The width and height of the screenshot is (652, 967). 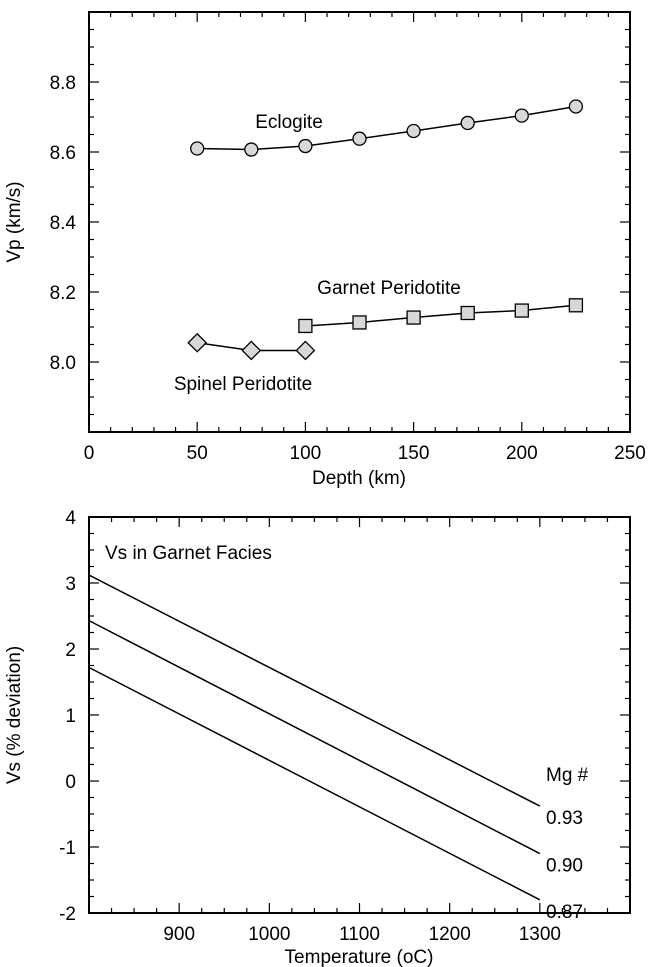 What do you see at coordinates (67, 914) in the screenshot?
I see `y-tick-label: -2` at bounding box center [67, 914].